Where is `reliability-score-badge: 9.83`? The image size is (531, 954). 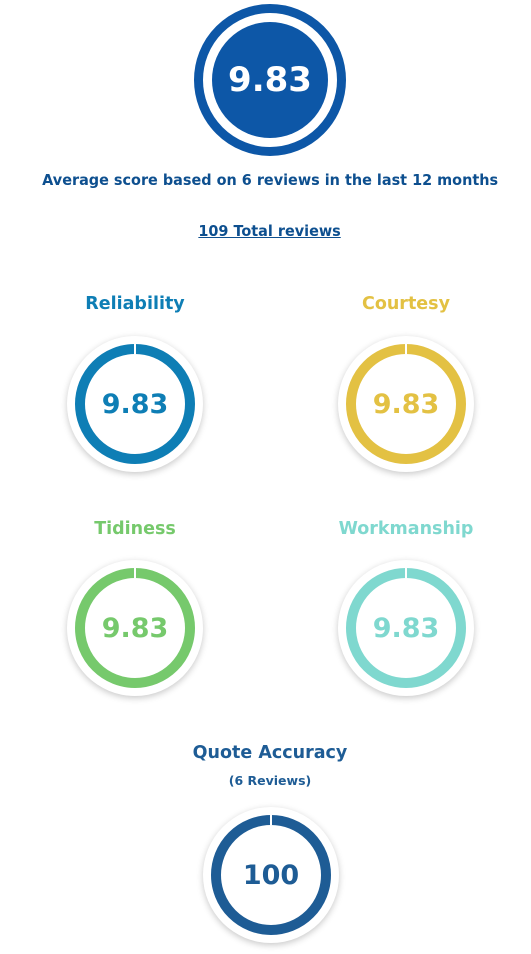 reliability-score-badge: 9.83 is located at coordinates (135, 404).